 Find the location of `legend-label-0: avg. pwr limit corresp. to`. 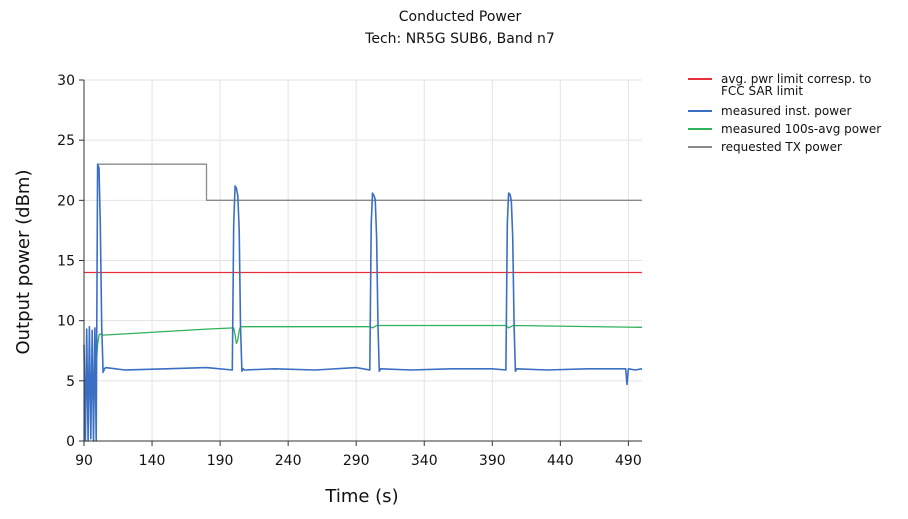

legend-label-0: avg. pwr limit corresp. to is located at coordinates (796, 79).